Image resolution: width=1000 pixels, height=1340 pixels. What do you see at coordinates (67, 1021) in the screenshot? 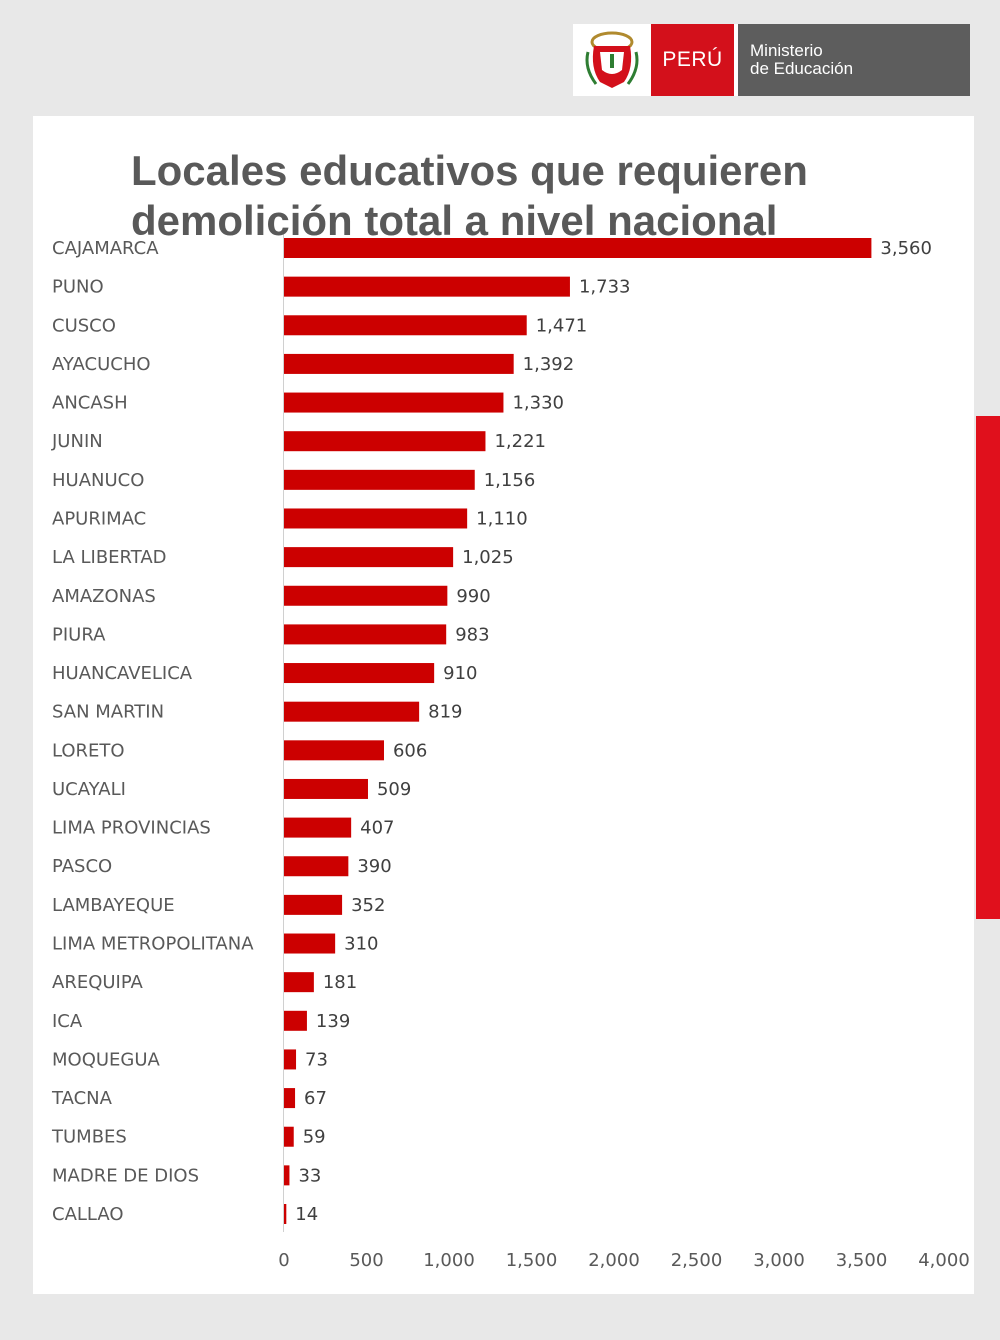
I see `category-label: ICA` at bounding box center [67, 1021].